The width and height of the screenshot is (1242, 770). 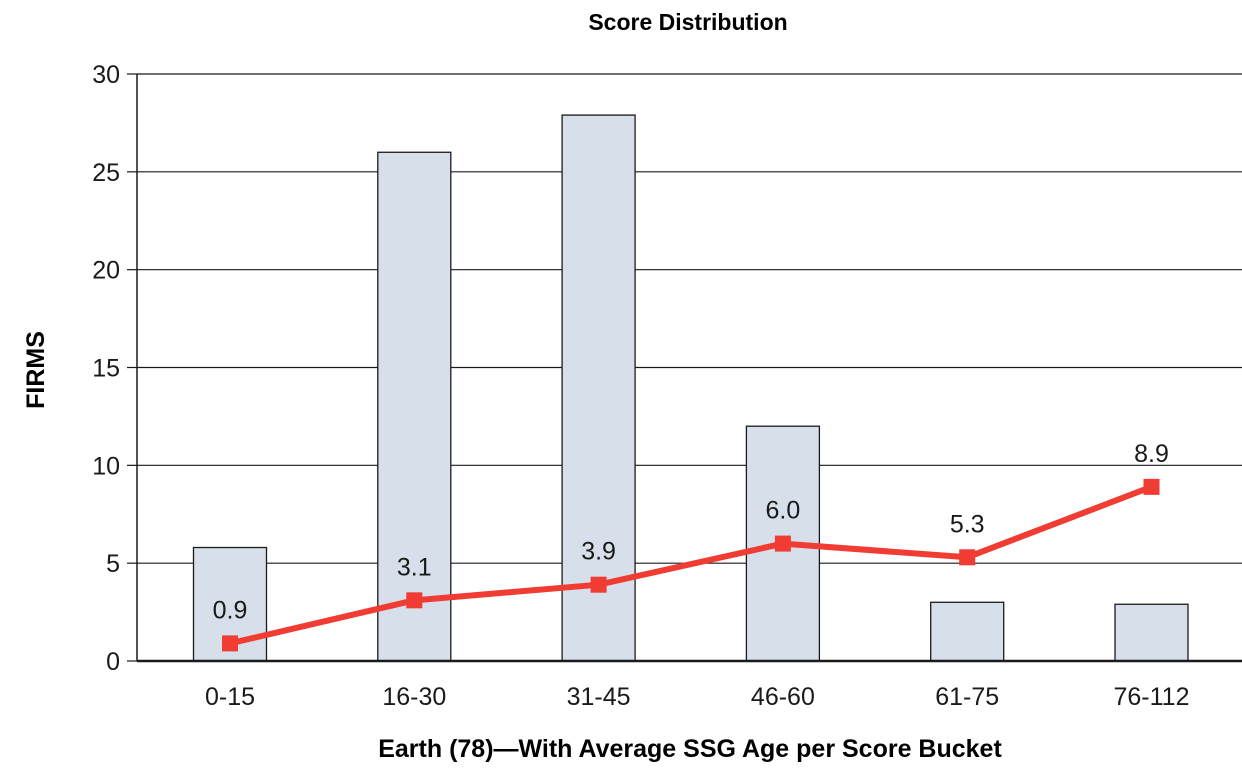 What do you see at coordinates (1151, 454) in the screenshot?
I see `data-label: 8.9` at bounding box center [1151, 454].